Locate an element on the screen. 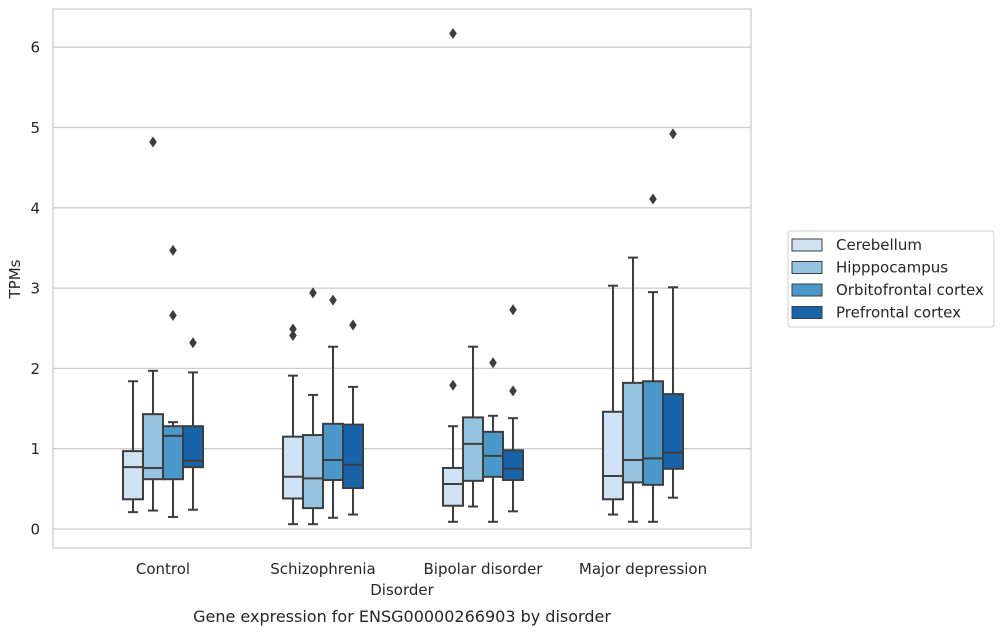  legend-label-1: Hipppocampus is located at coordinates (892, 268).